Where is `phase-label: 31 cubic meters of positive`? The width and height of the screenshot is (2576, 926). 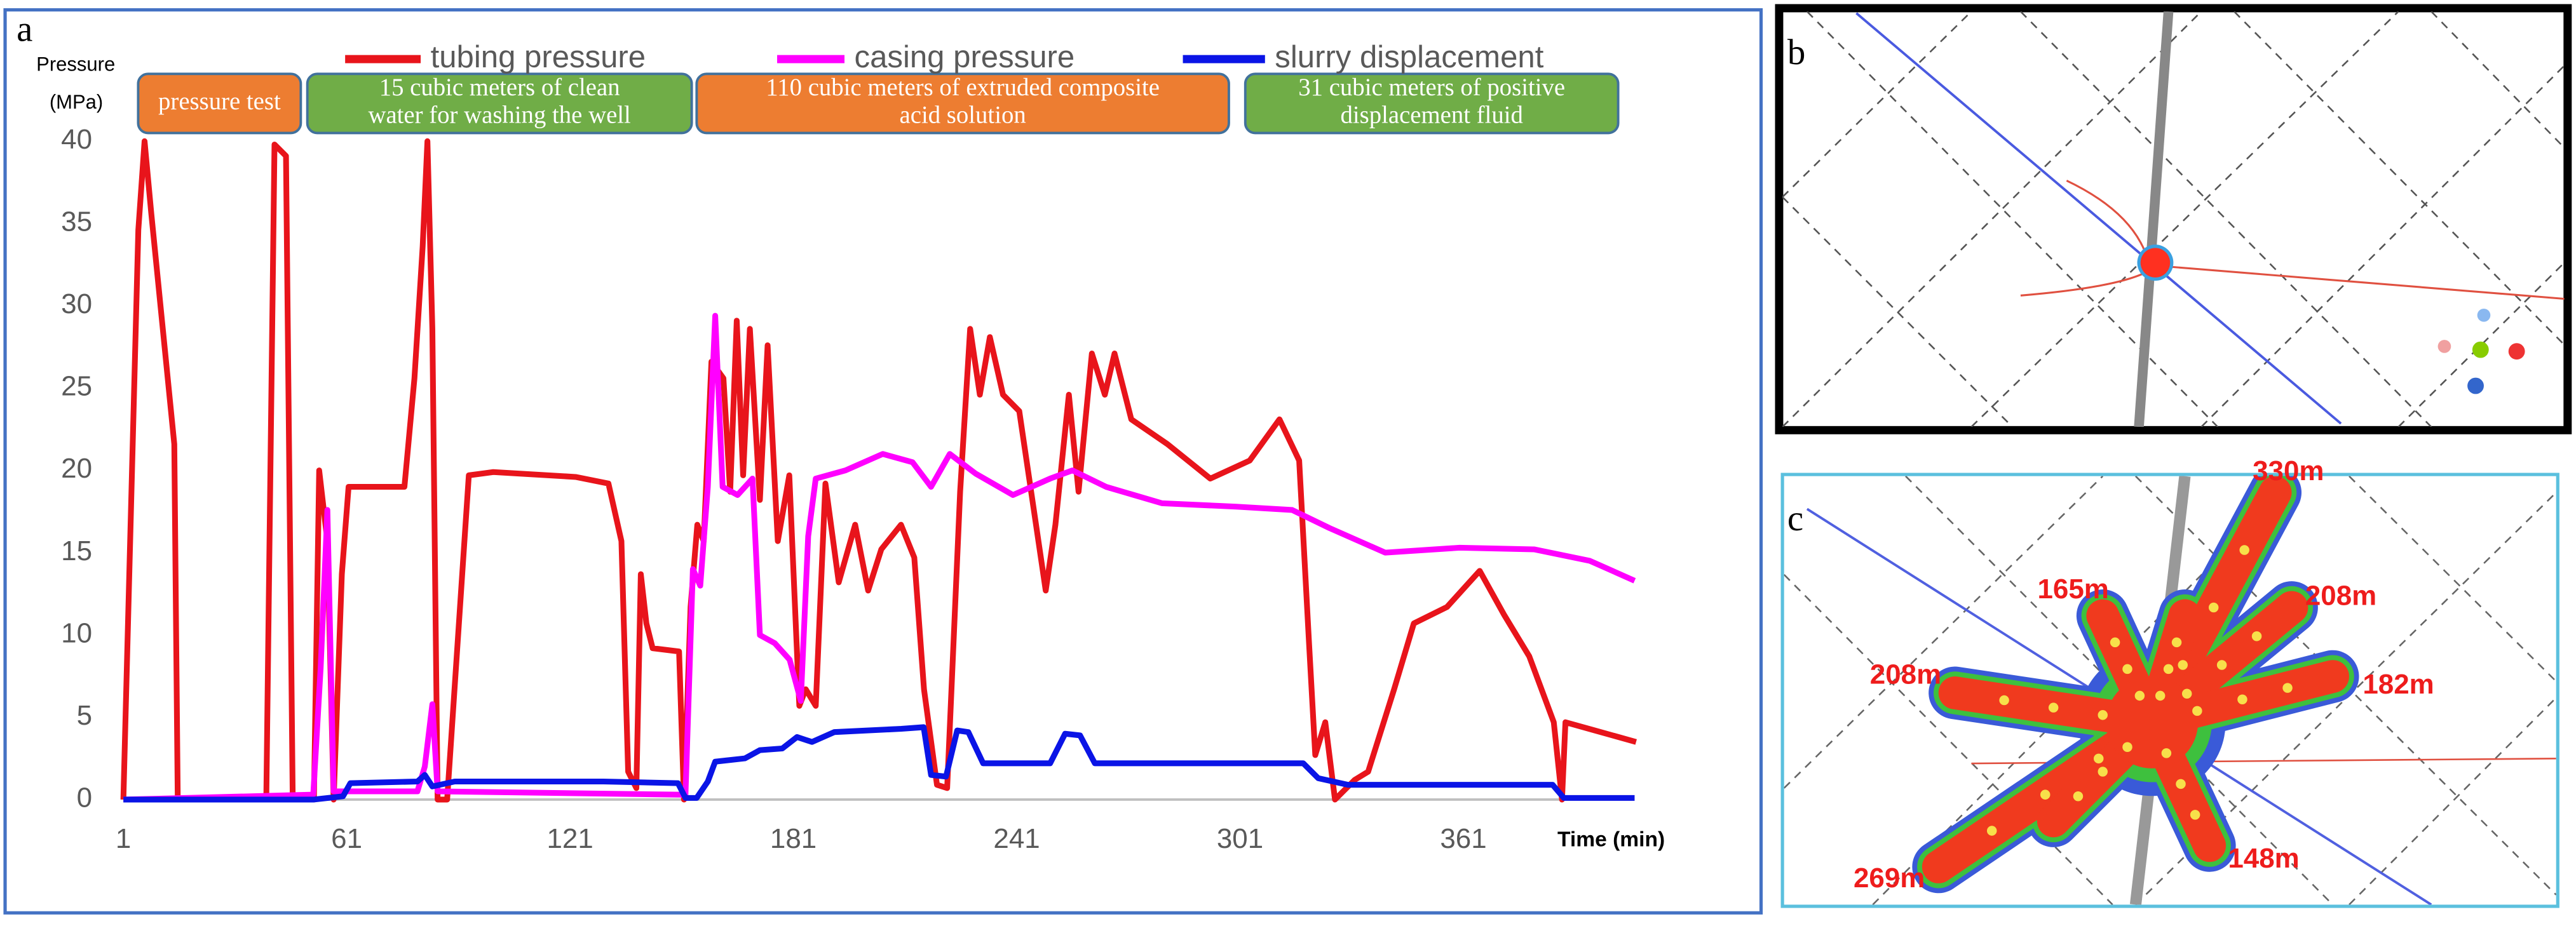
phase-label: 31 cubic meters of positive is located at coordinates (1431, 87).